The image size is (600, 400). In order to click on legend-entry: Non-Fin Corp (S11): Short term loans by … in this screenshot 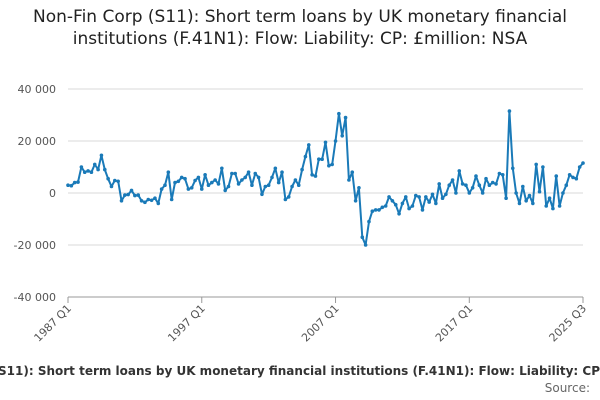, I will do `click(300, 371)`.